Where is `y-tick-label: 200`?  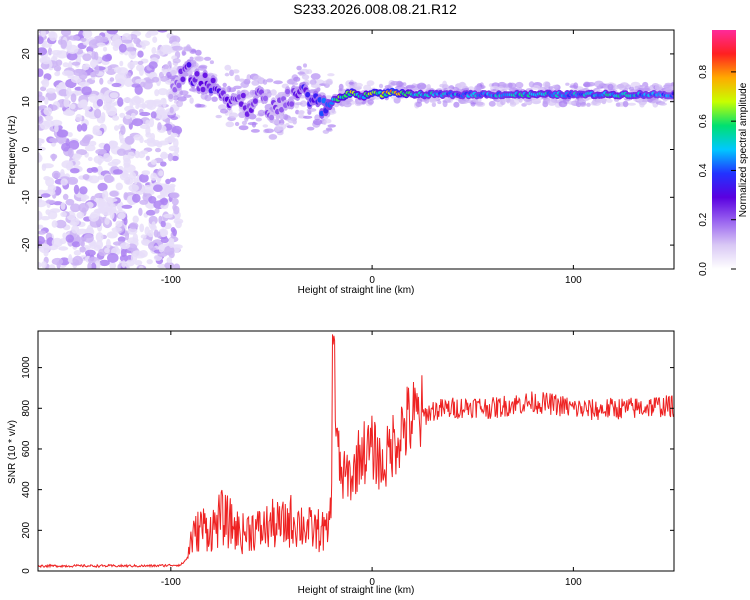 y-tick-label: 200 is located at coordinates (26, 530).